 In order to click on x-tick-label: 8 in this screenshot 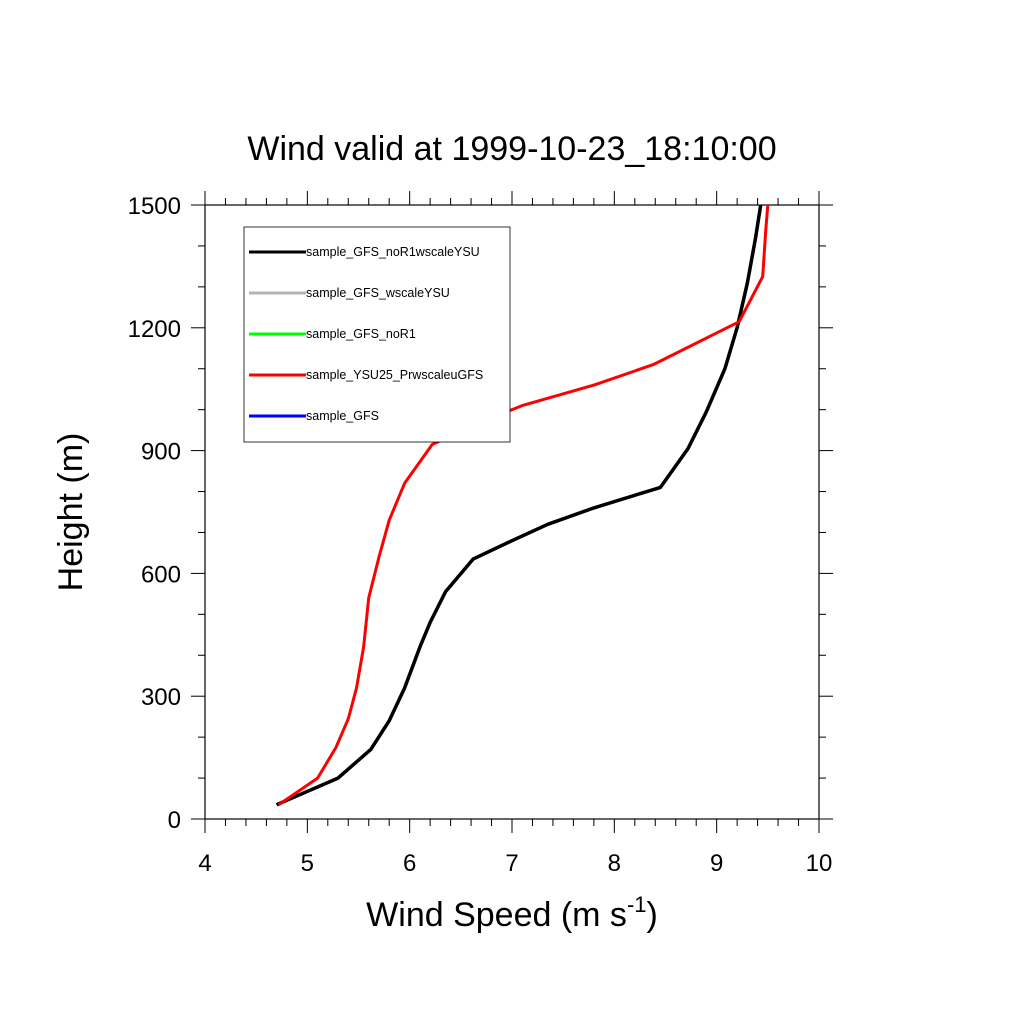, I will do `click(614, 863)`.